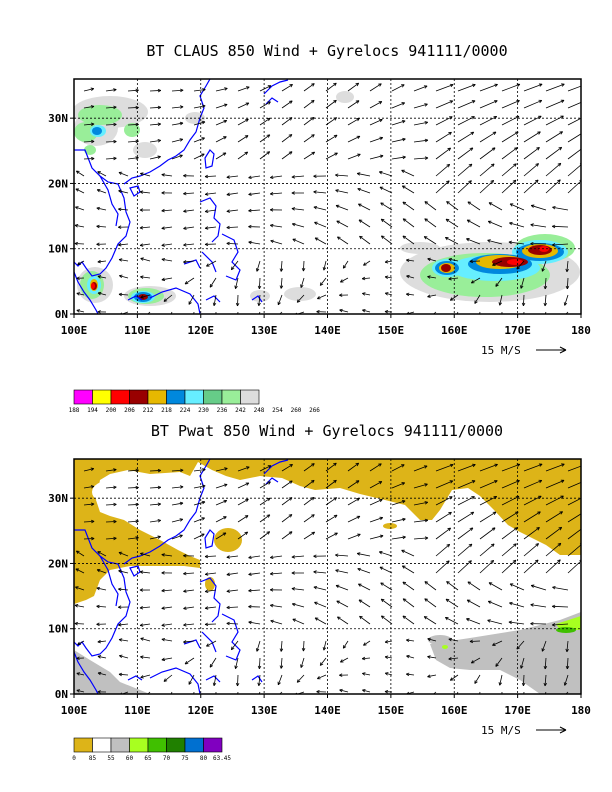 This screenshot has width=612, height=792. Describe the element at coordinates (167, 758) in the screenshot. I see `colorbar-label: 70` at that location.